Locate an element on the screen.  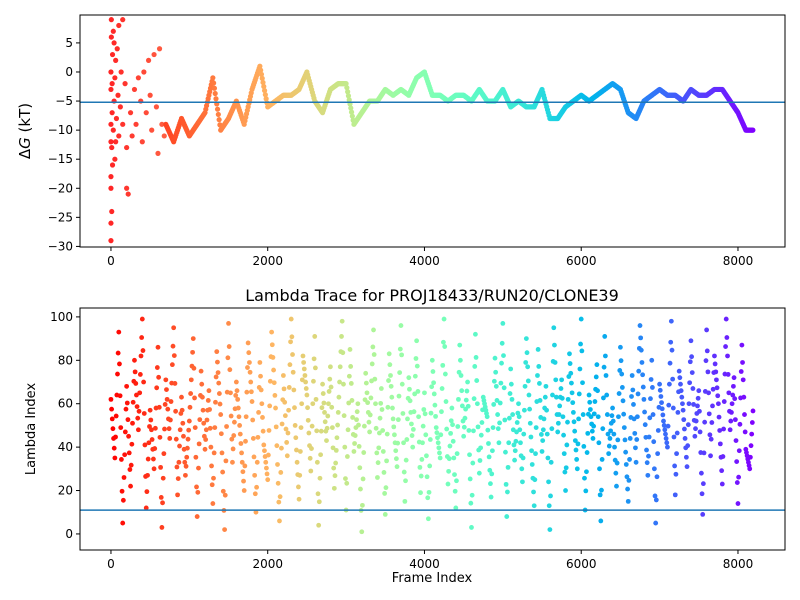
bottom-y-axis-label: Lambda Index is located at coordinates (31, 429).